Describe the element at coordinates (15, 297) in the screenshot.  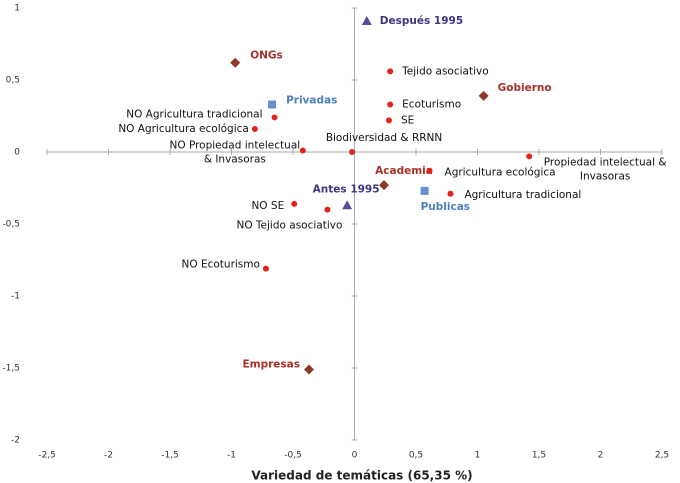
I see `y-tick-label: -1` at that location.